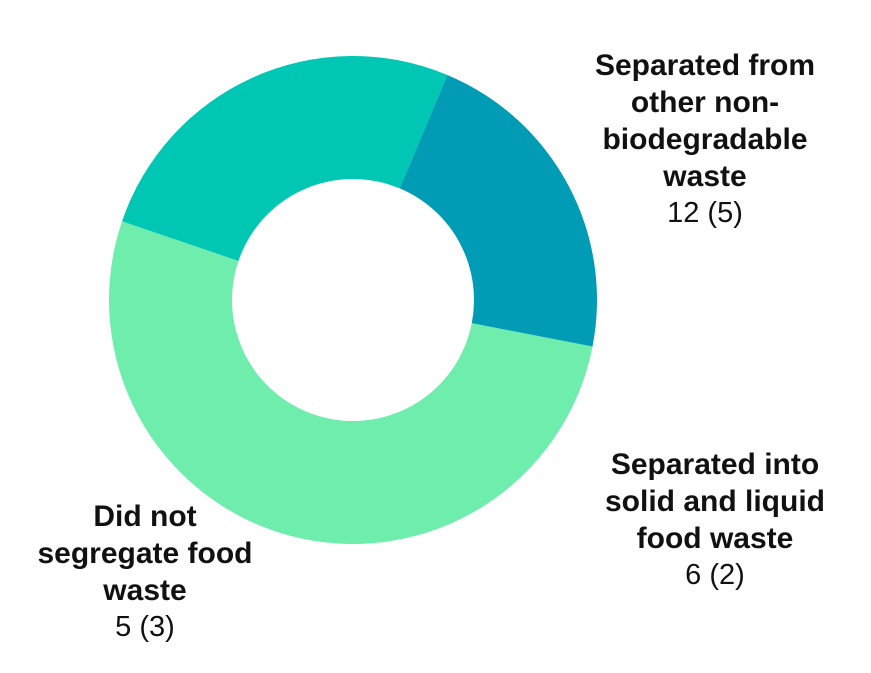 Image resolution: width=871 pixels, height=673 pixels. I want to click on slice-solid-liquid, so click(285, 158).